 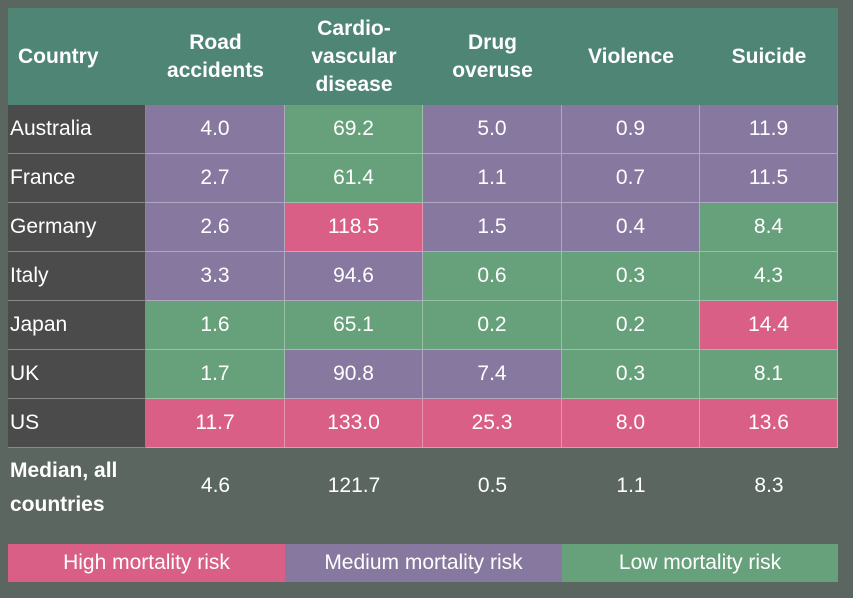 I want to click on table-row: UK 1.7 90.8 7.4 0.3 8.1, so click(x=423, y=374).